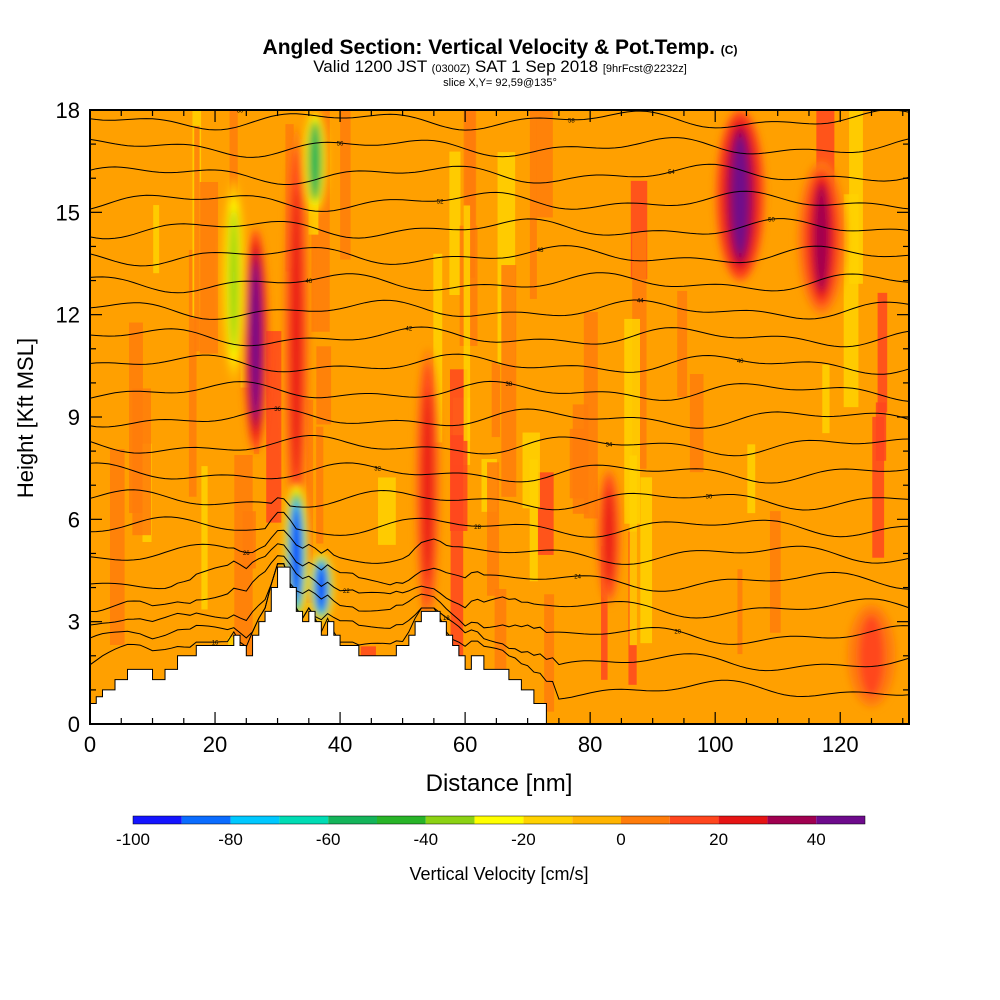 The image size is (1000, 1000). I want to click on isentrope-label: 36, so click(277, 410).